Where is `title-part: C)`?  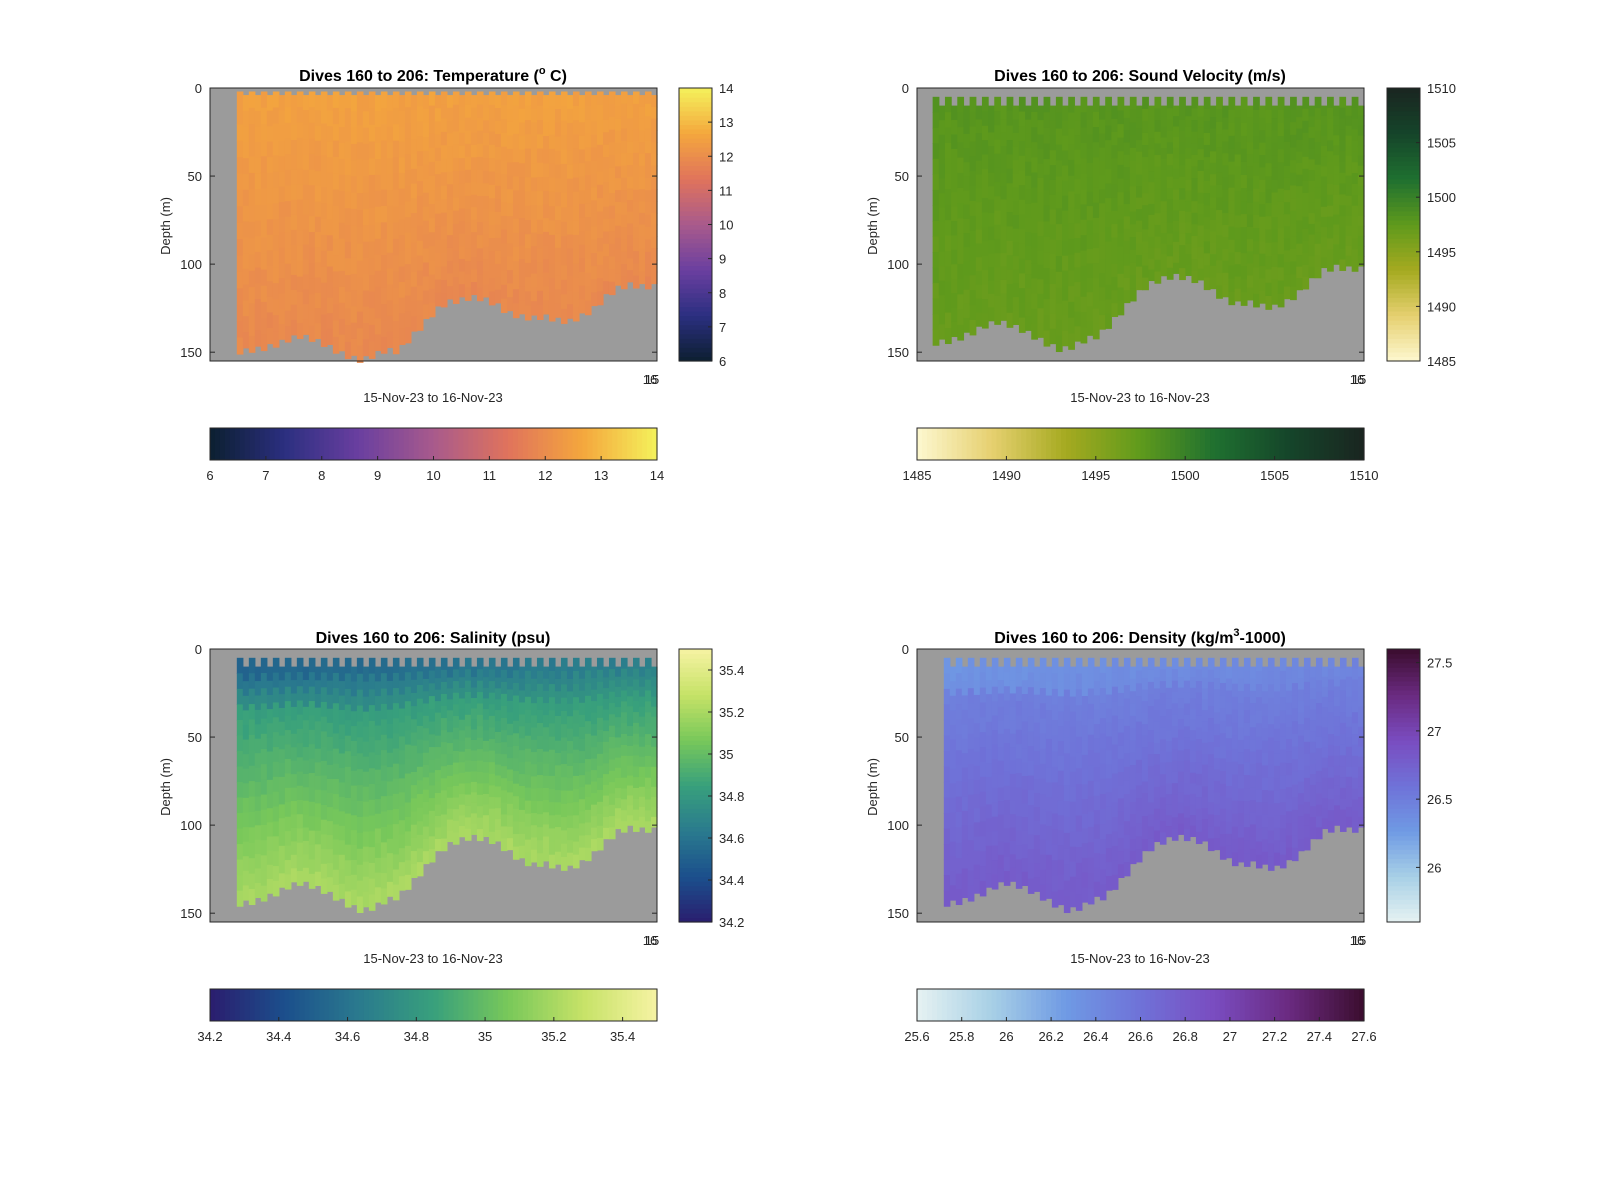 title-part: C) is located at coordinates (556, 76).